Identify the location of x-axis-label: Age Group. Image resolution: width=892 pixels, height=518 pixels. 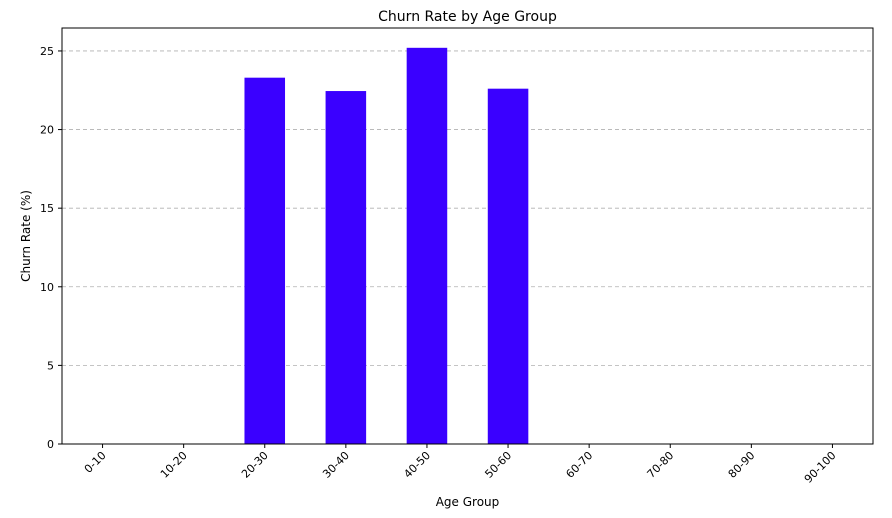
(468, 502).